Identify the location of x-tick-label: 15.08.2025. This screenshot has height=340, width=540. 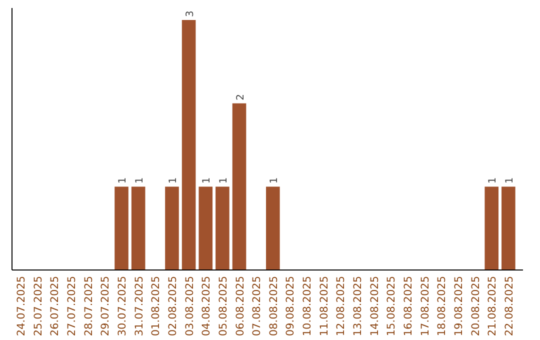
(392, 306).